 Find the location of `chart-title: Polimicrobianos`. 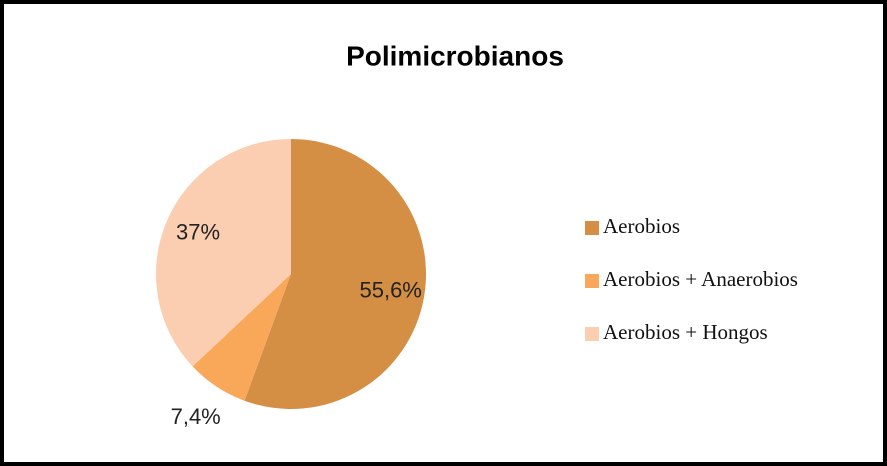

chart-title: Polimicrobianos is located at coordinates (455, 55).